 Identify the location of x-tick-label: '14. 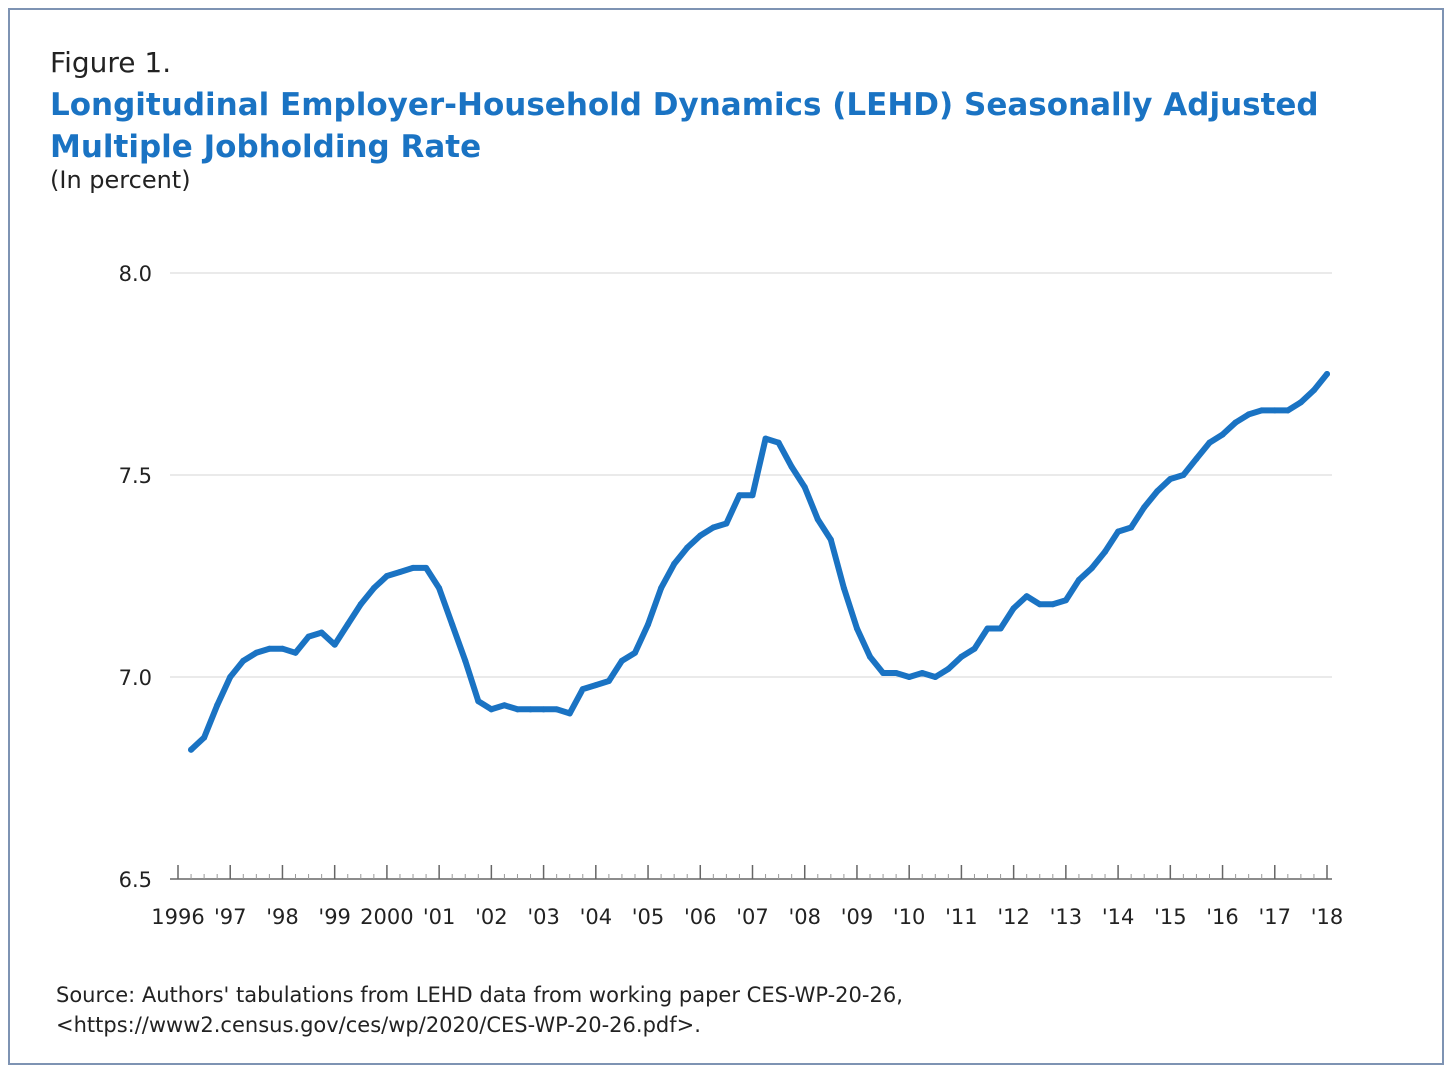
(1118, 917).